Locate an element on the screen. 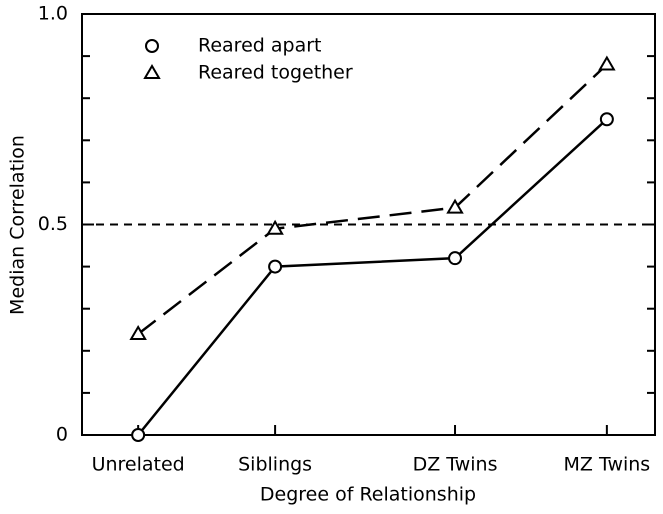  y-tick-label: 1.0 is located at coordinates (53, 14).